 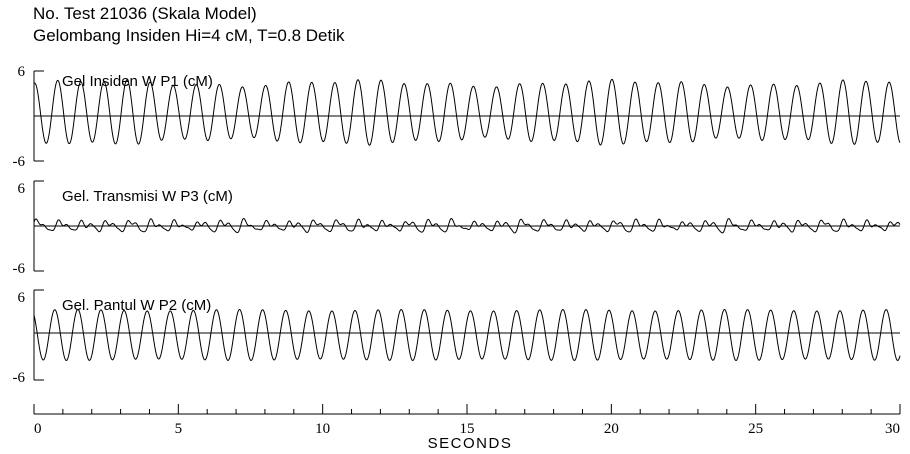 What do you see at coordinates (322, 429) in the screenshot?
I see `x-tick-label: 10` at bounding box center [322, 429].